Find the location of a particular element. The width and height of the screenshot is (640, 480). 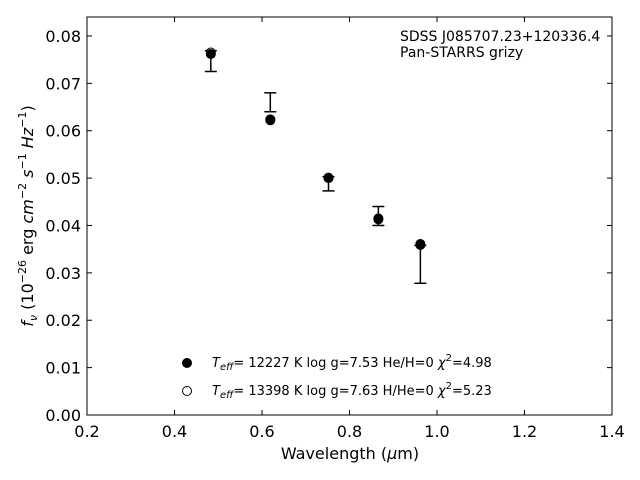

x-tick-label: 0.6 is located at coordinates (261, 431).